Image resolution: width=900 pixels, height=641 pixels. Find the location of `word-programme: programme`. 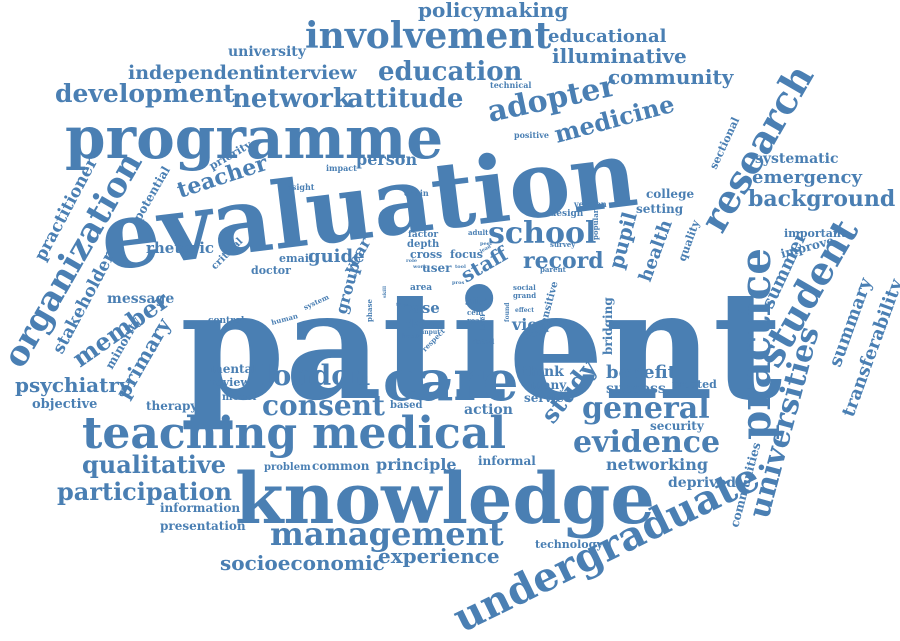

word-programme: programme is located at coordinates (254, 138).